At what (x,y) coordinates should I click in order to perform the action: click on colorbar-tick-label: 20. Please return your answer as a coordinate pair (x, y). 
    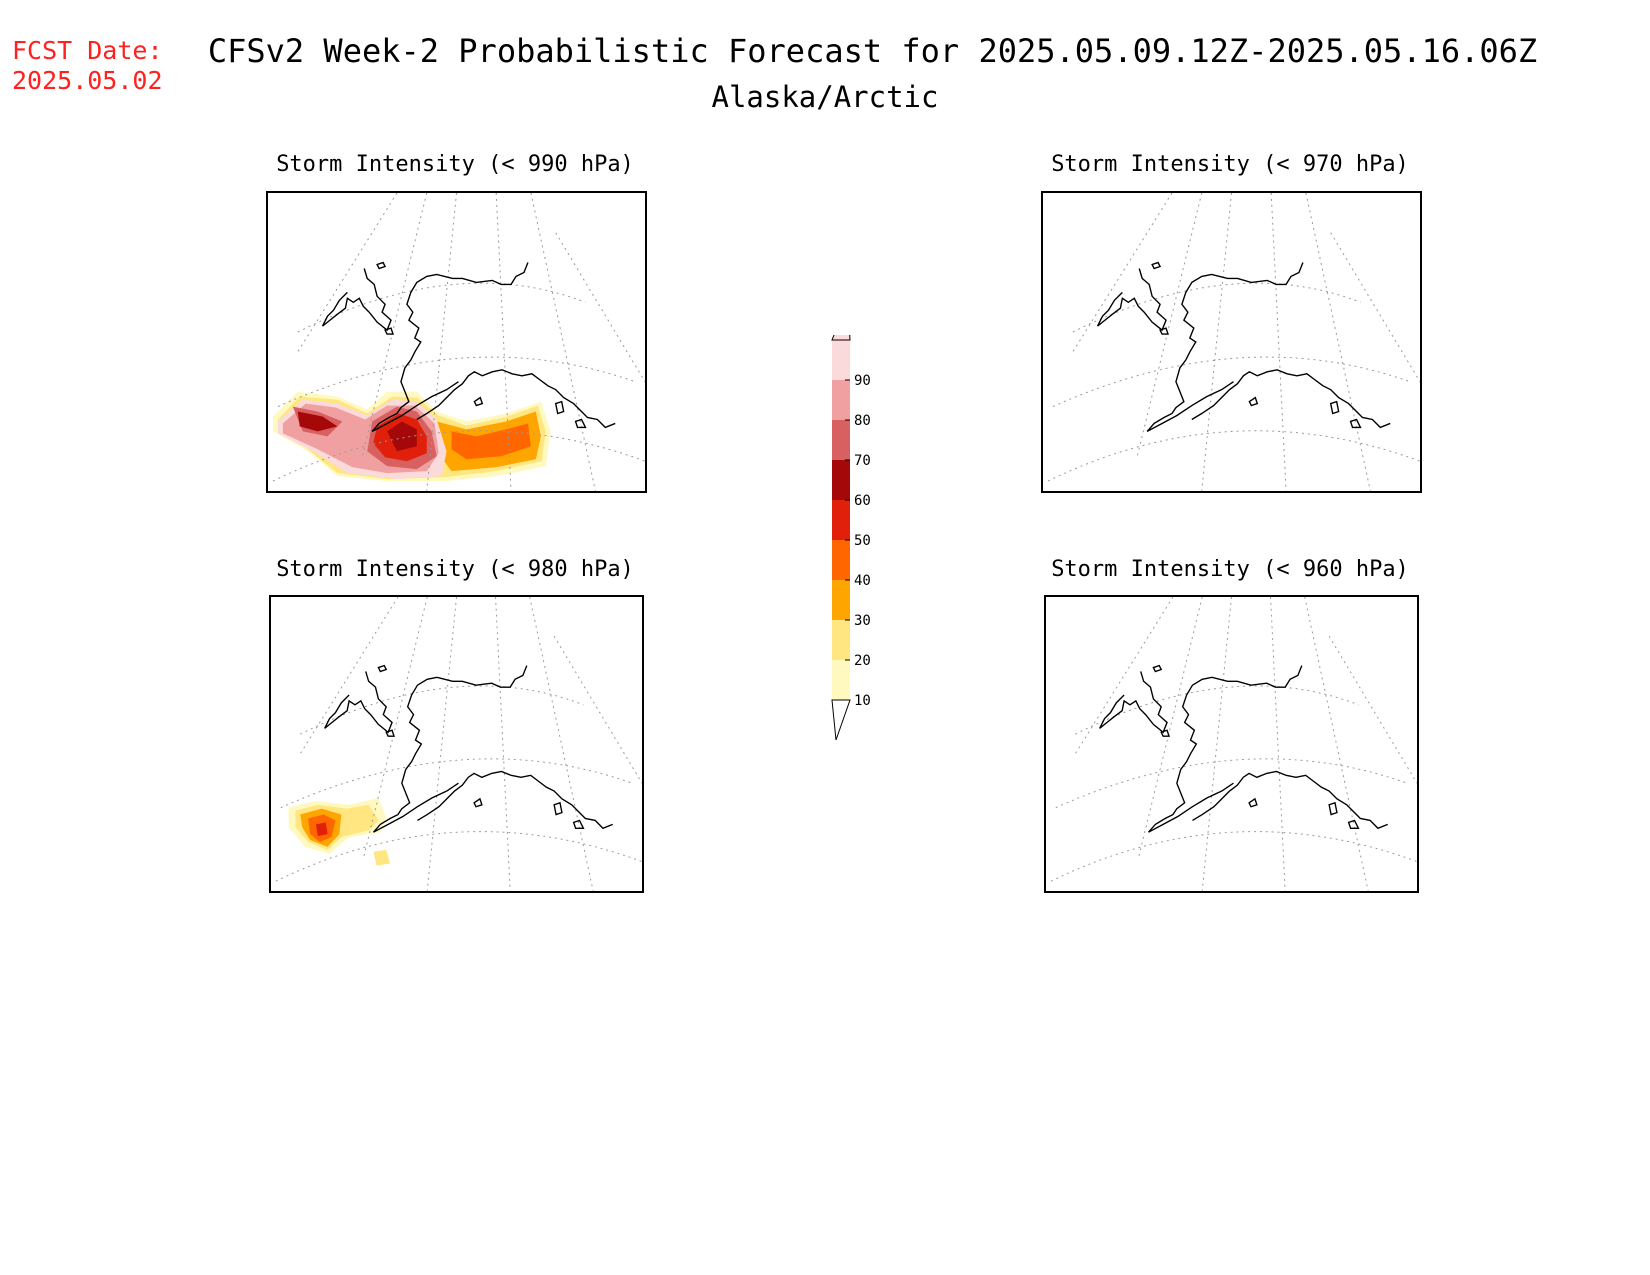
    Looking at the image, I should click on (862, 661).